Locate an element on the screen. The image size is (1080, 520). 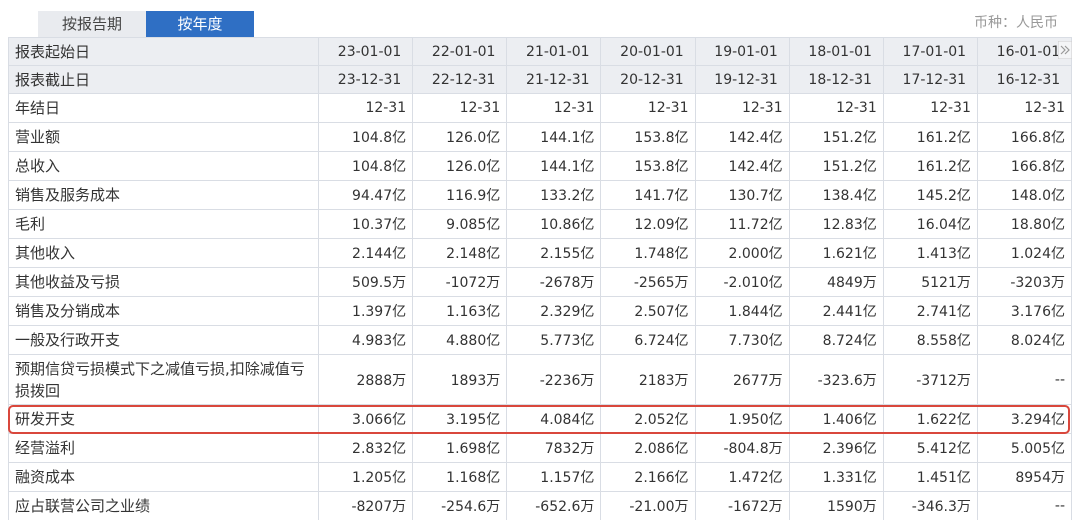
cell: -652.6万 is located at coordinates (554, 505).